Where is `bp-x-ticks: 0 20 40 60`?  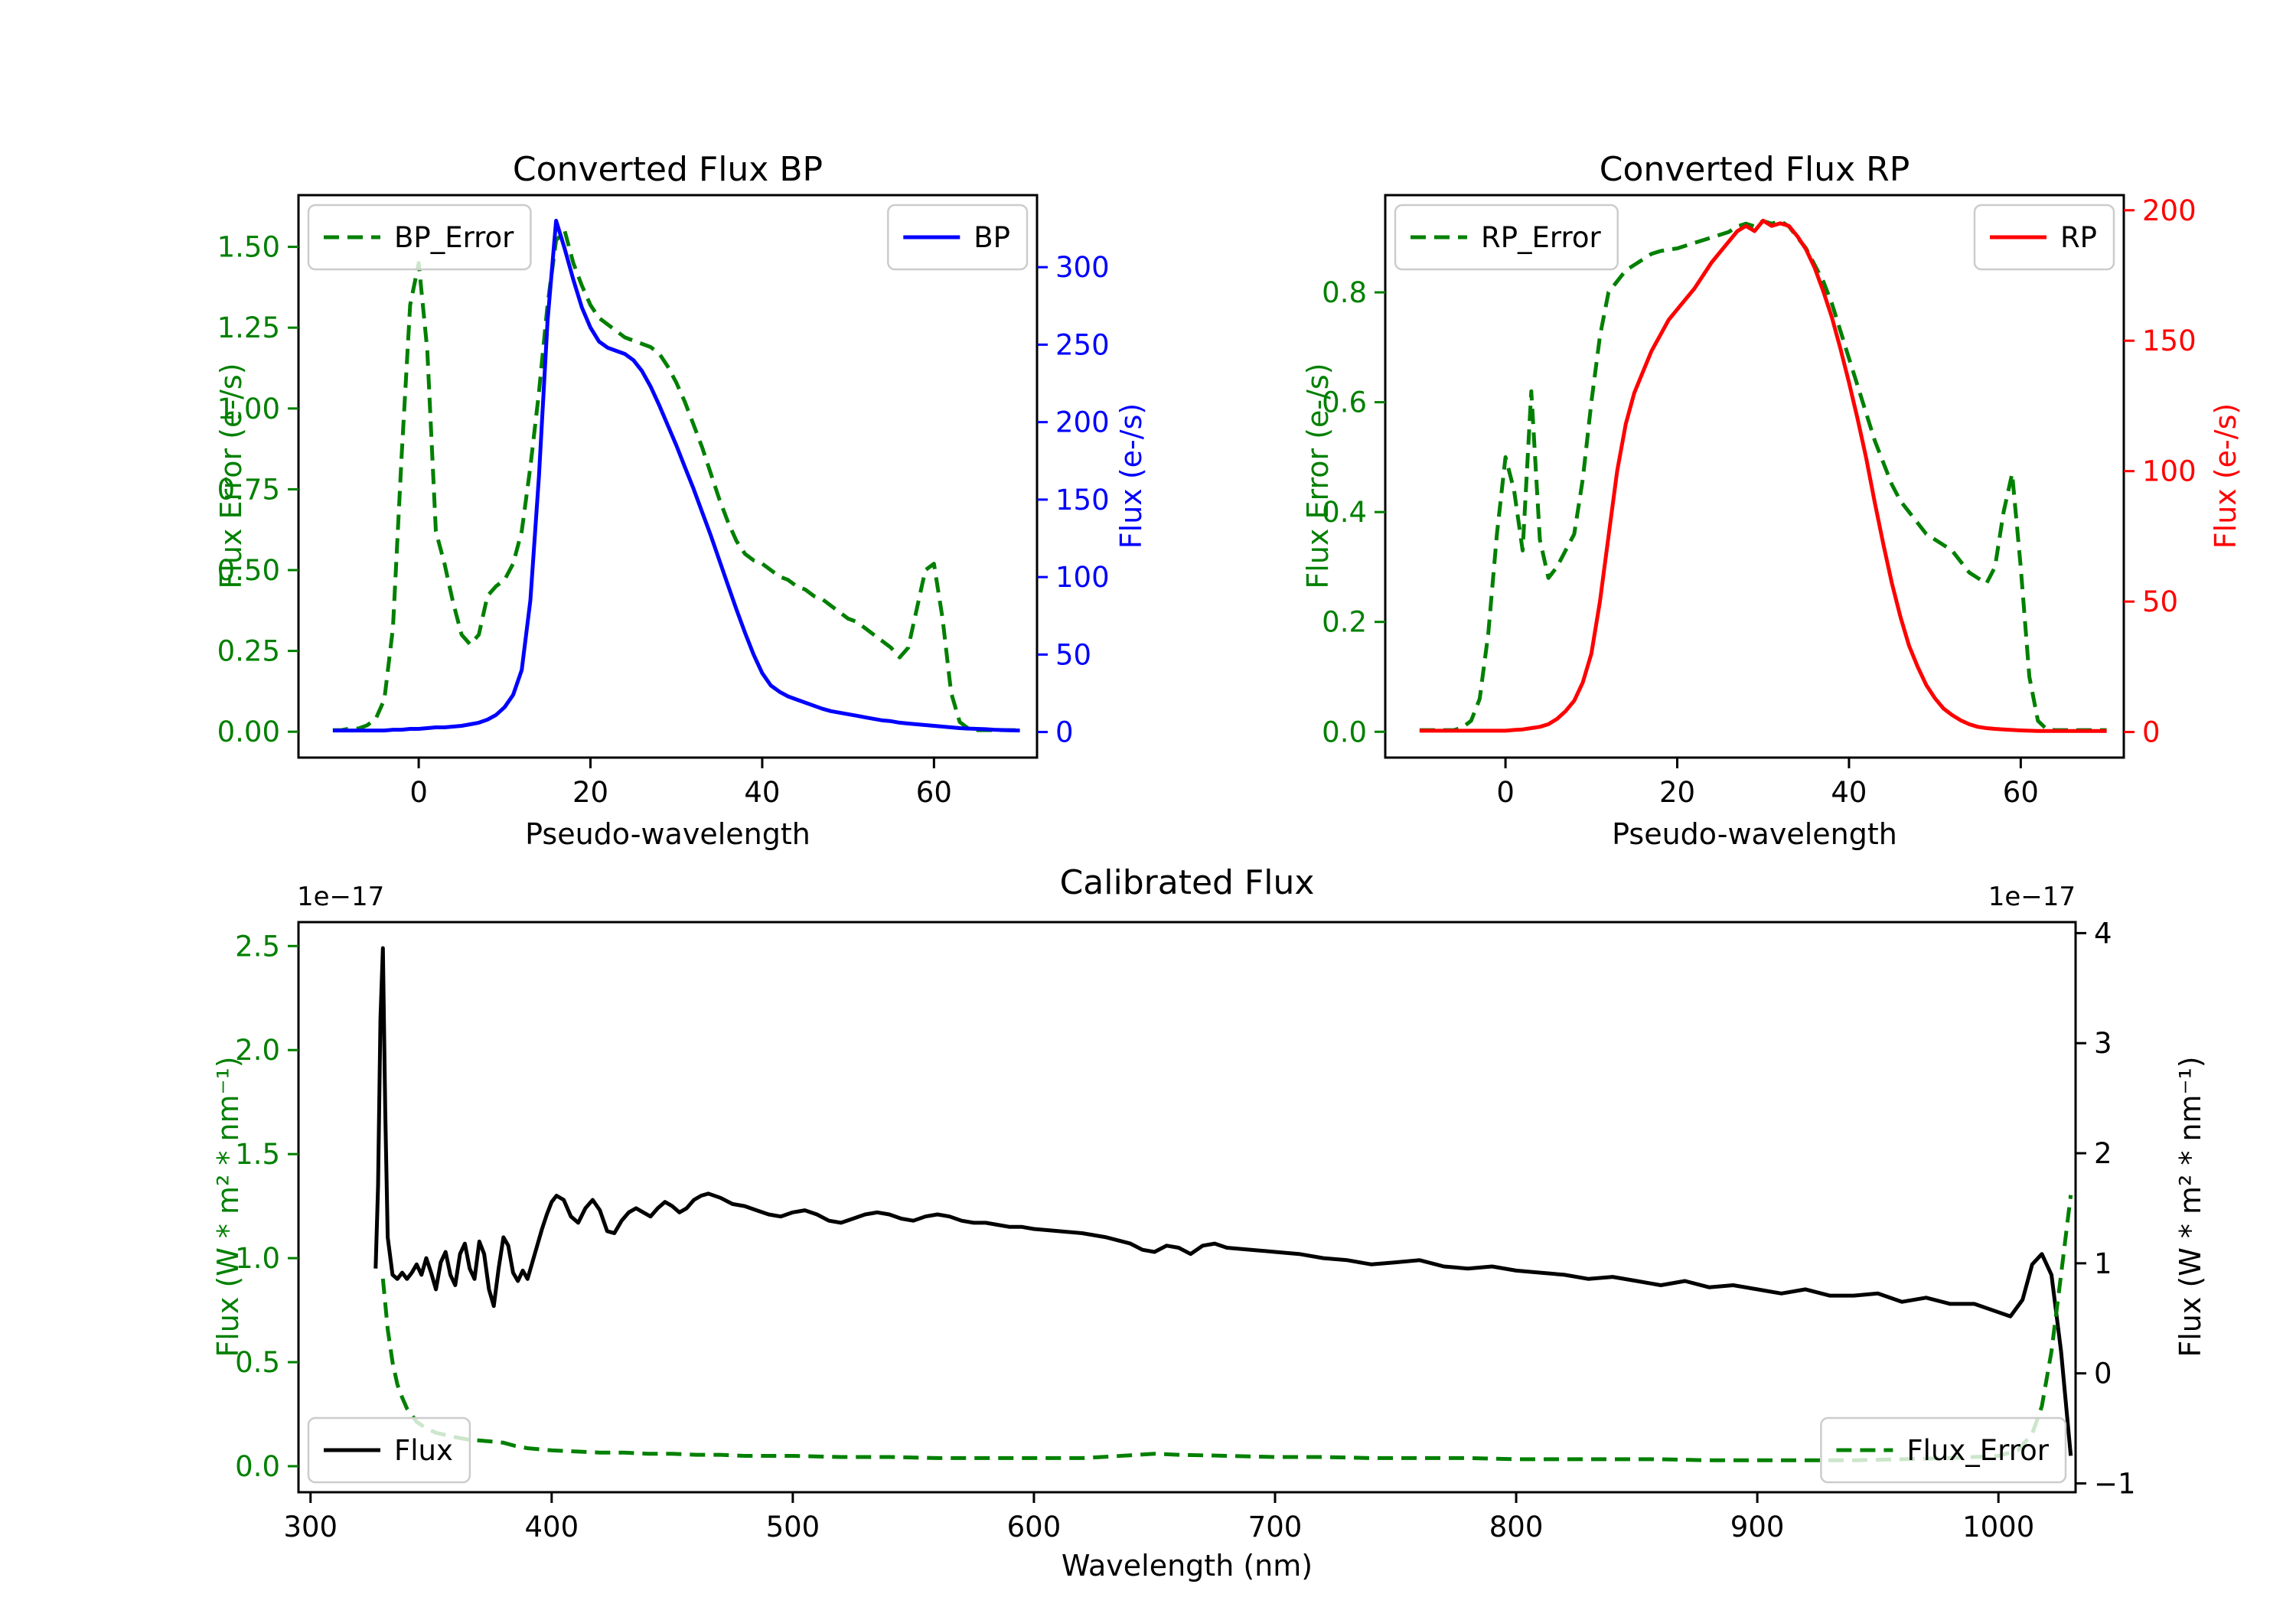 bp-x-ticks: 0 20 40 60 is located at coordinates (680, 783).